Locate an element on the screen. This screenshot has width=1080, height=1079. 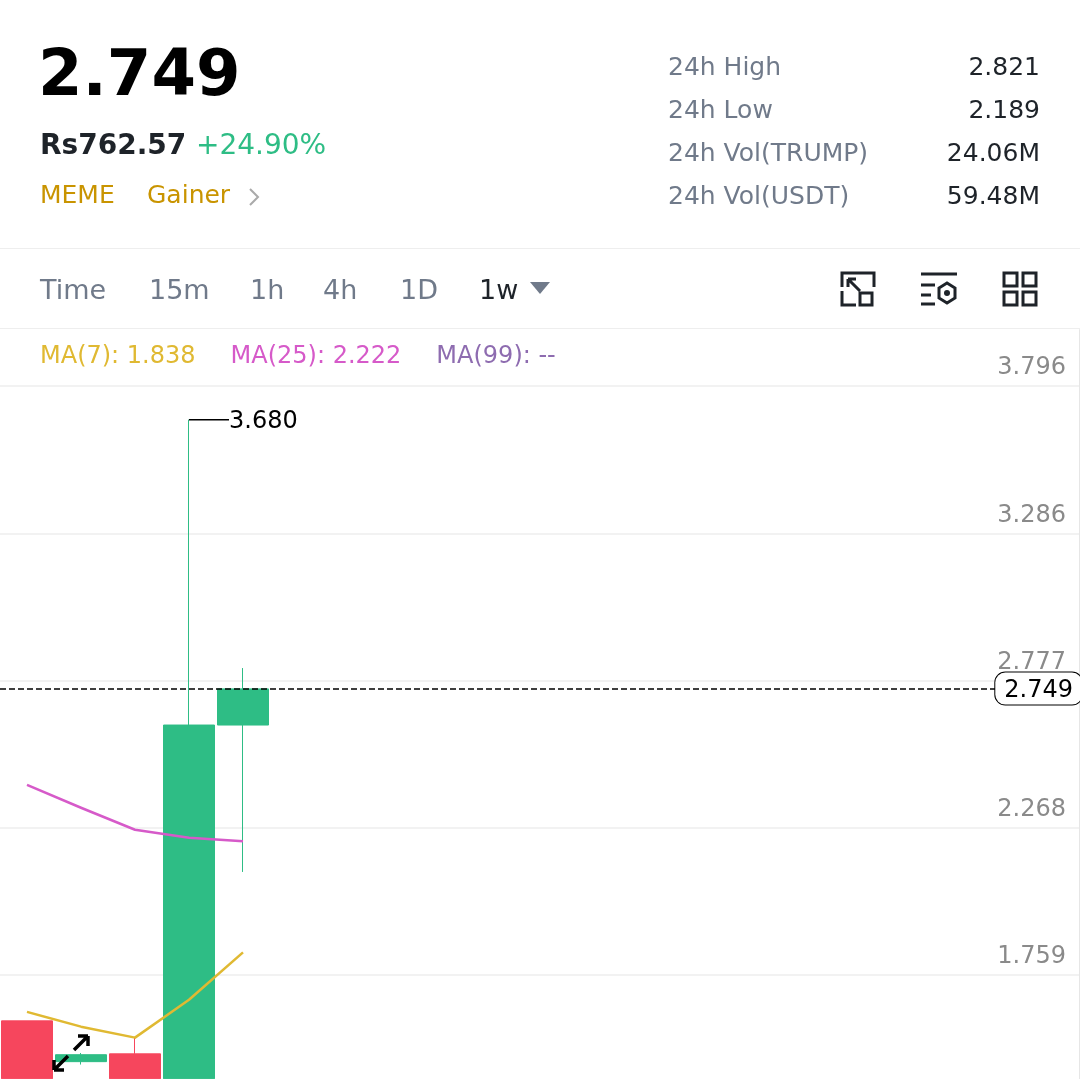
text: 2.821 is located at coordinates (1004, 66).